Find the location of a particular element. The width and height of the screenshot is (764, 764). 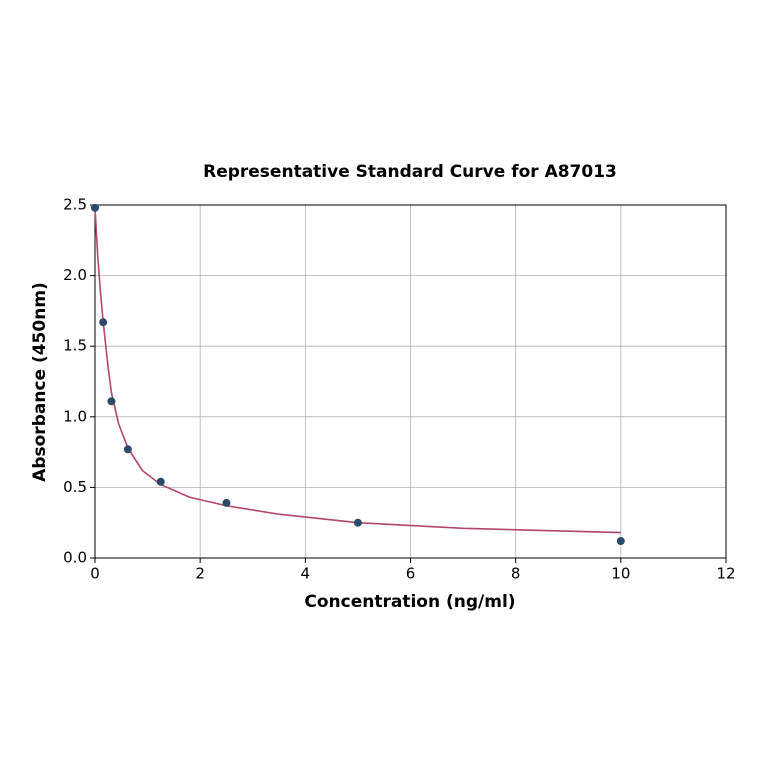

chart-title: Representative Standard Curve for A87013 is located at coordinates (410, 172).